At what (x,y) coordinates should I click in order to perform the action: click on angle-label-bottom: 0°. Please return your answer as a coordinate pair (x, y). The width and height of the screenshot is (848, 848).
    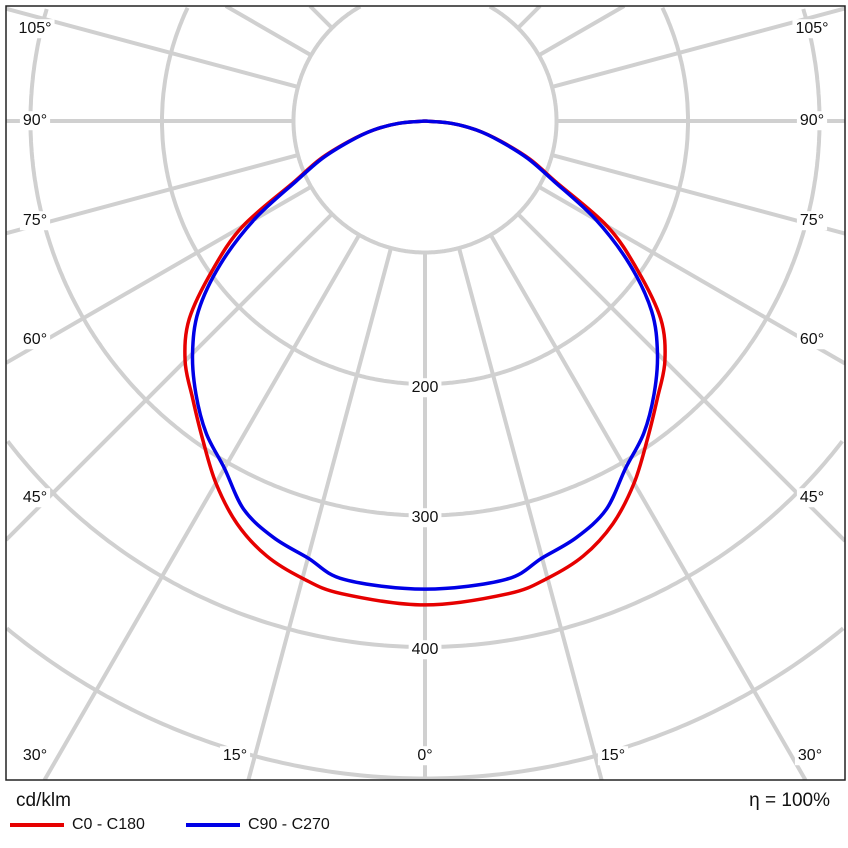
    Looking at the image, I should click on (424, 755).